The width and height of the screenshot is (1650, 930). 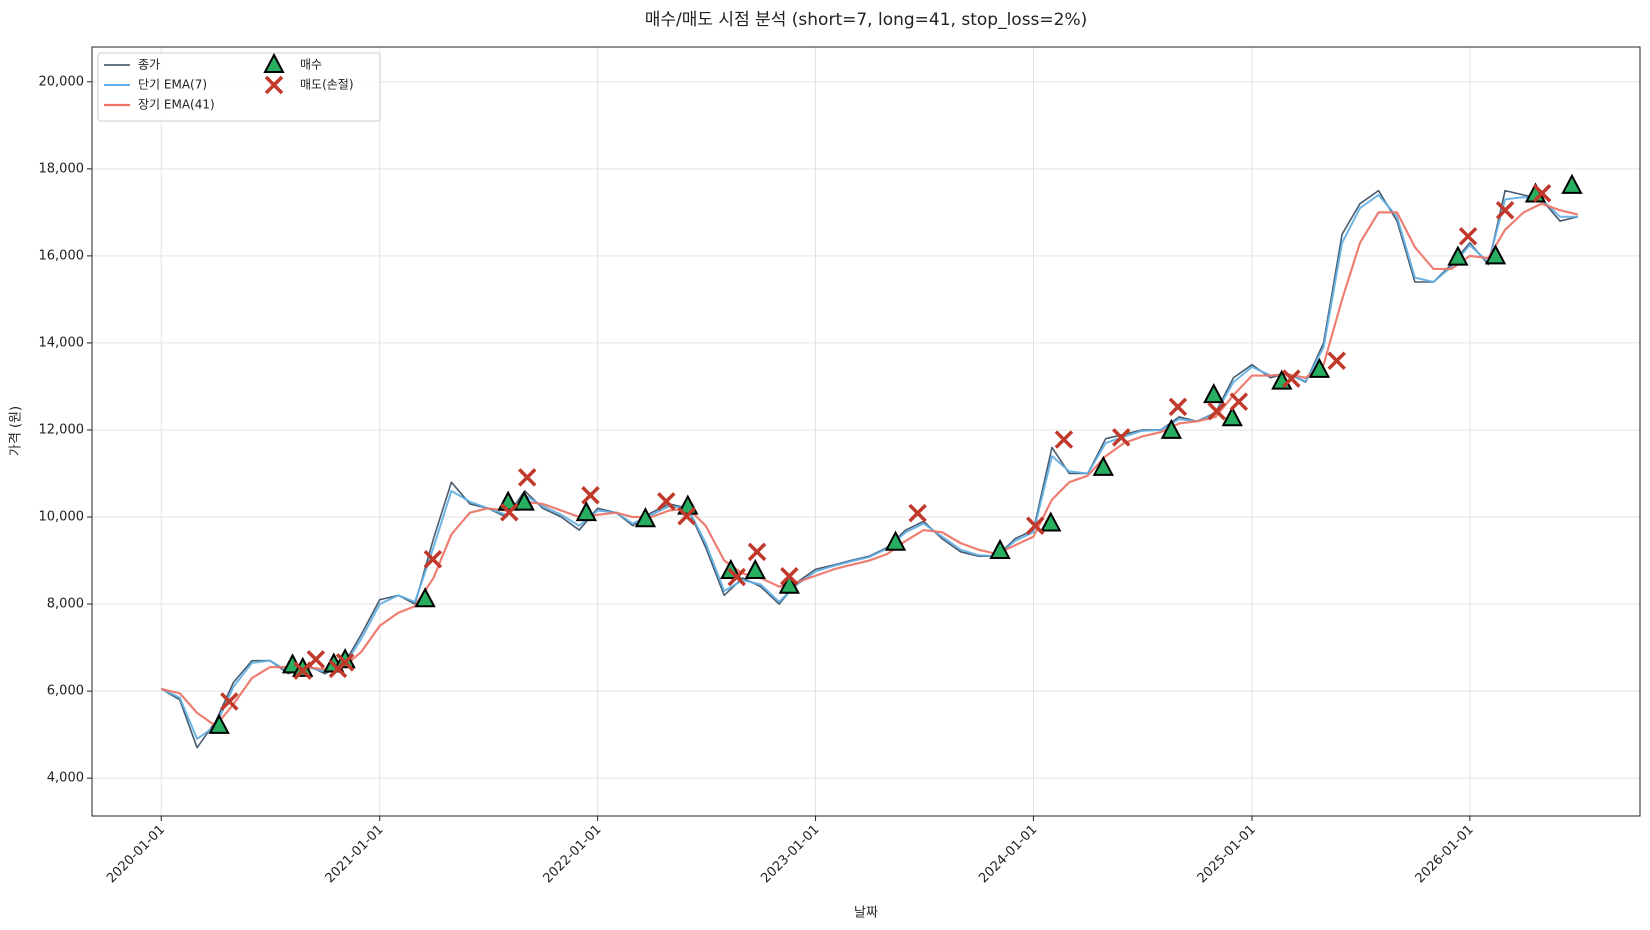 What do you see at coordinates (327, 85) in the screenshot?
I see `legend-label: 매도(손절)` at bounding box center [327, 85].